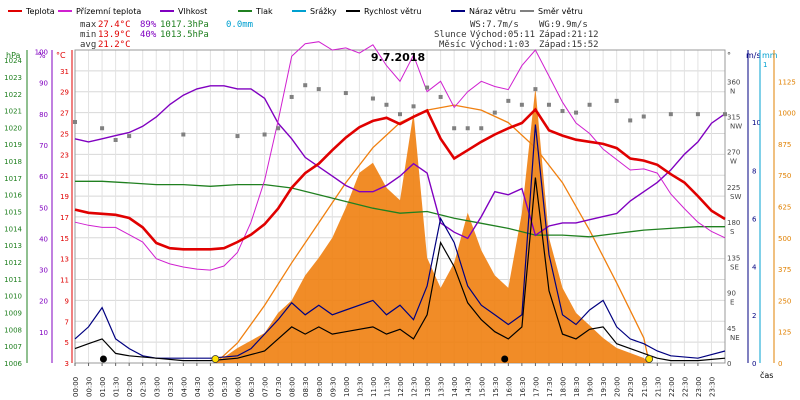 This screenshot has width=800, height=400. What do you see at coordinates (374, 387) in the screenshot?
I see `x-tick-label: 11:00` at bounding box center [374, 387].